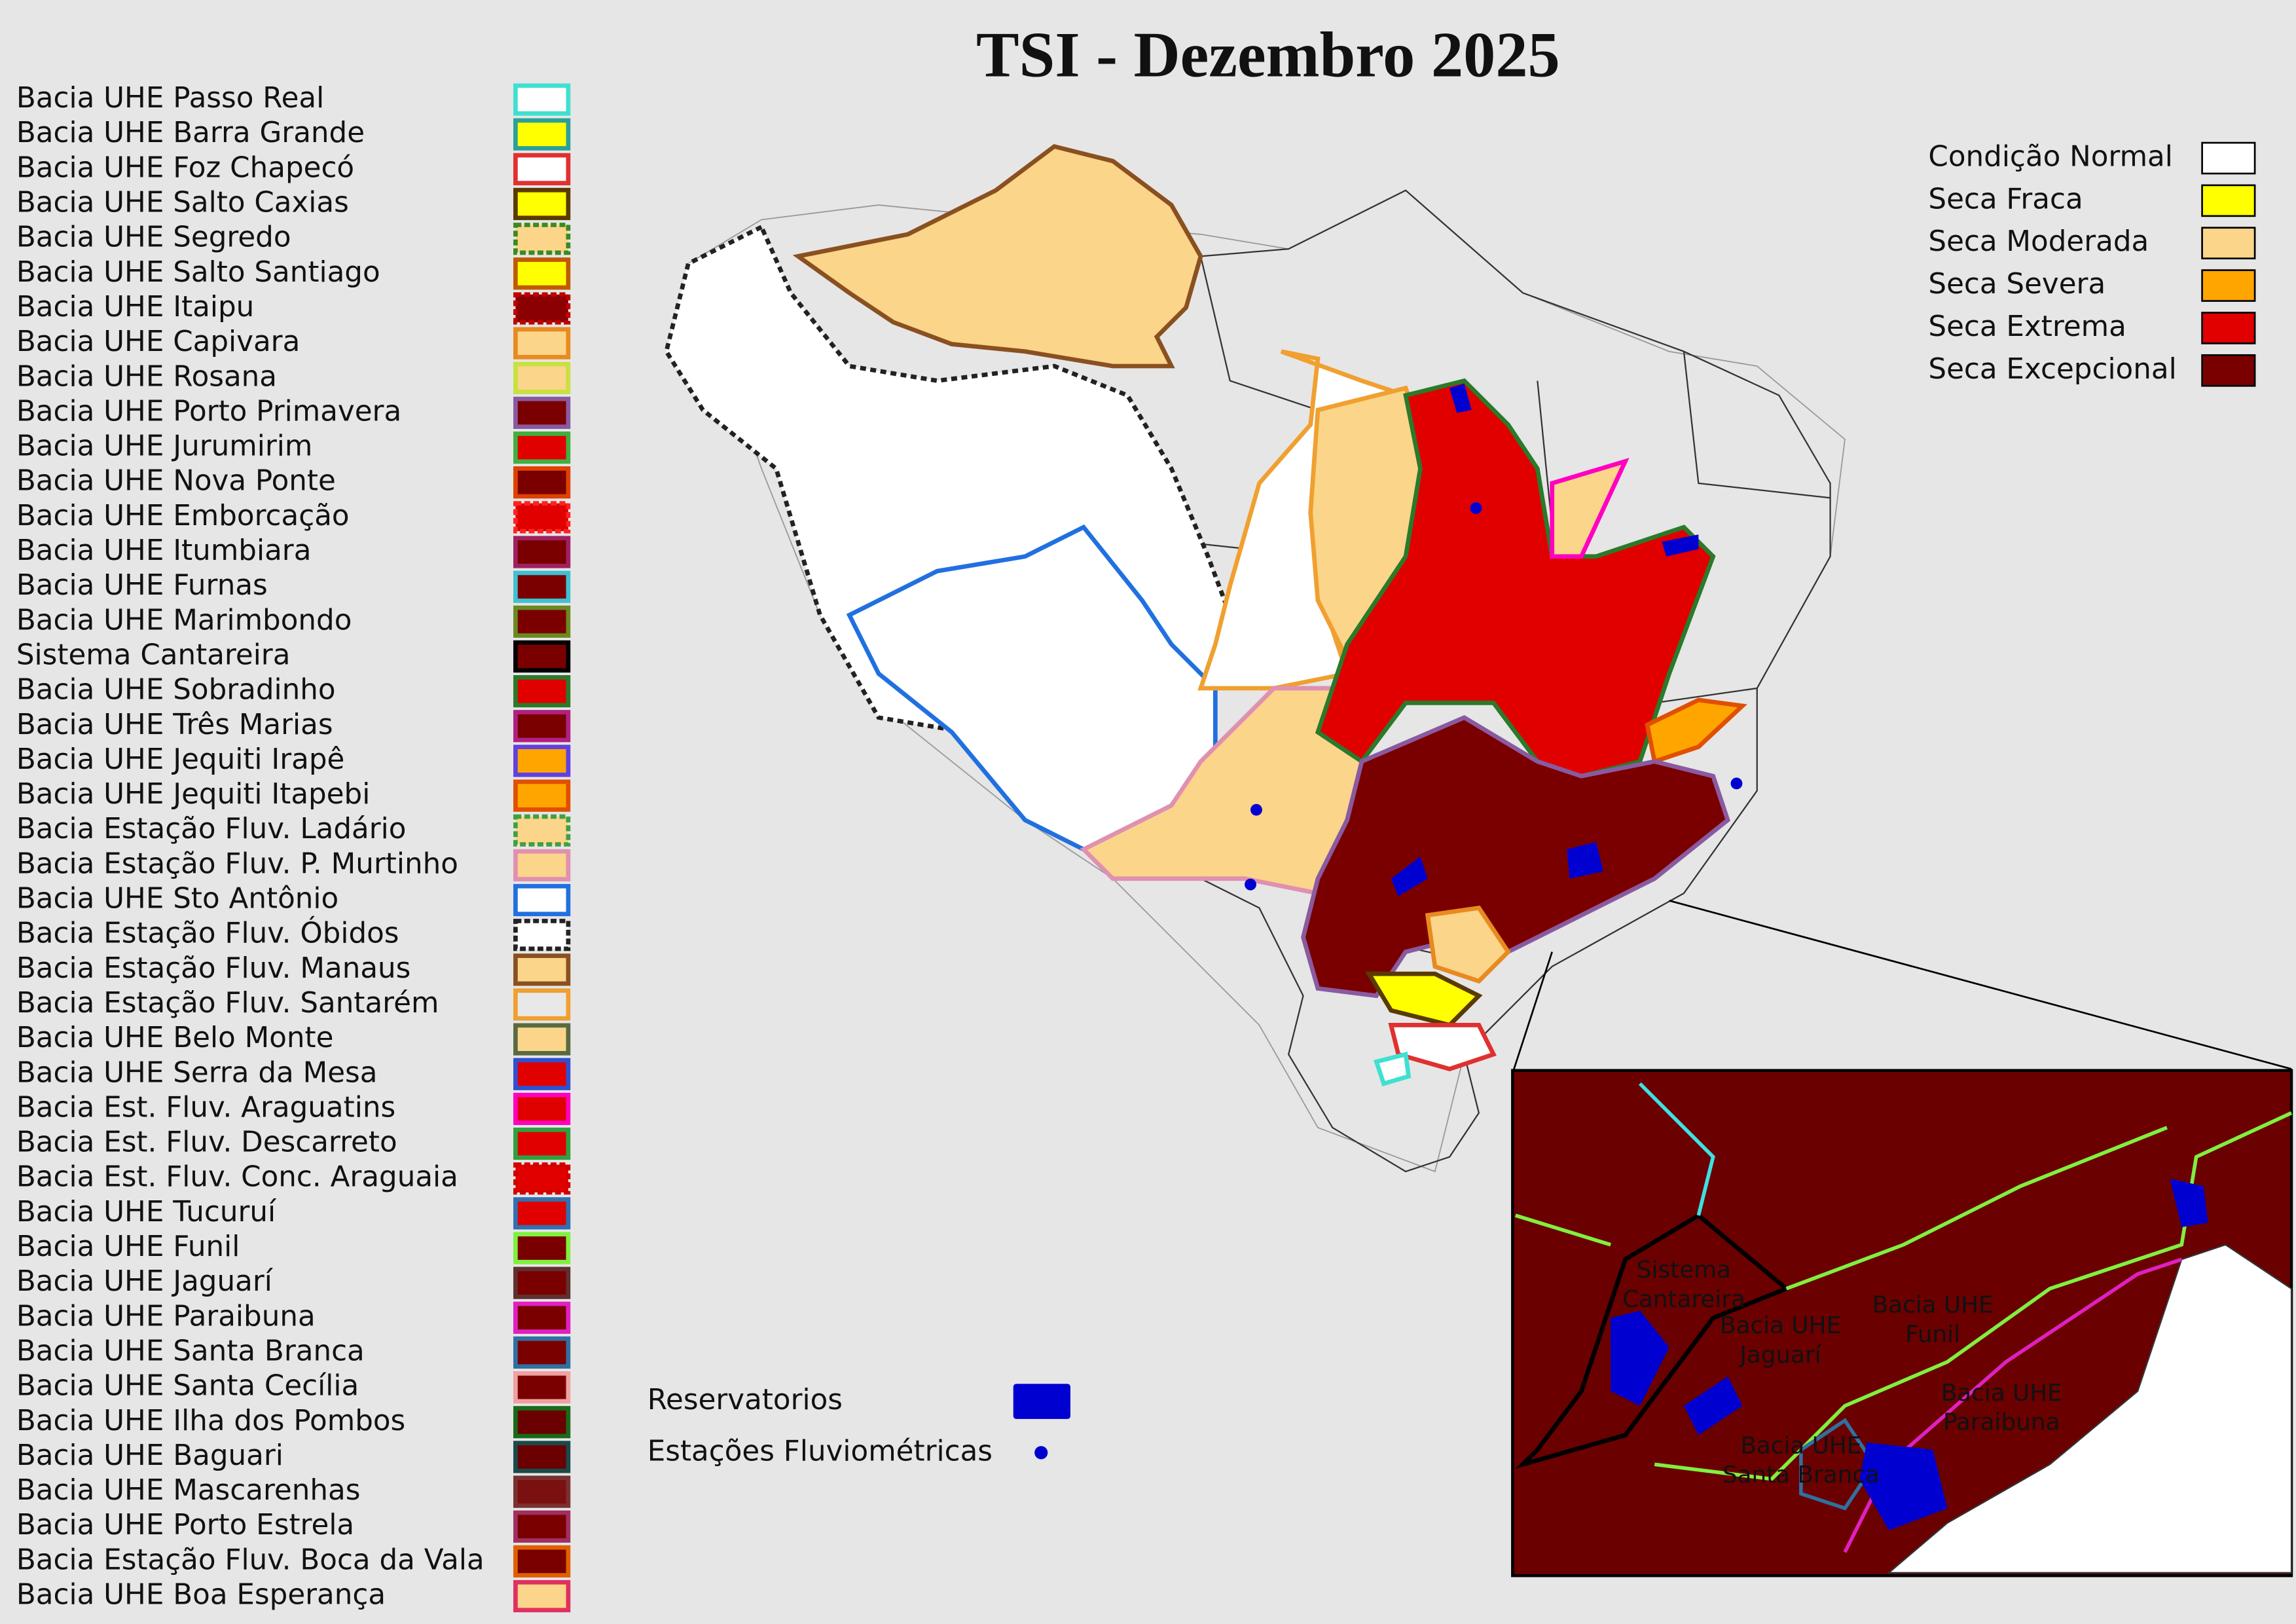 Image resolution: width=2296 pixels, height=1624 pixels. What do you see at coordinates (166, 1316) in the screenshot?
I see `basin-label: Bacia UHE Paraibuna` at bounding box center [166, 1316].